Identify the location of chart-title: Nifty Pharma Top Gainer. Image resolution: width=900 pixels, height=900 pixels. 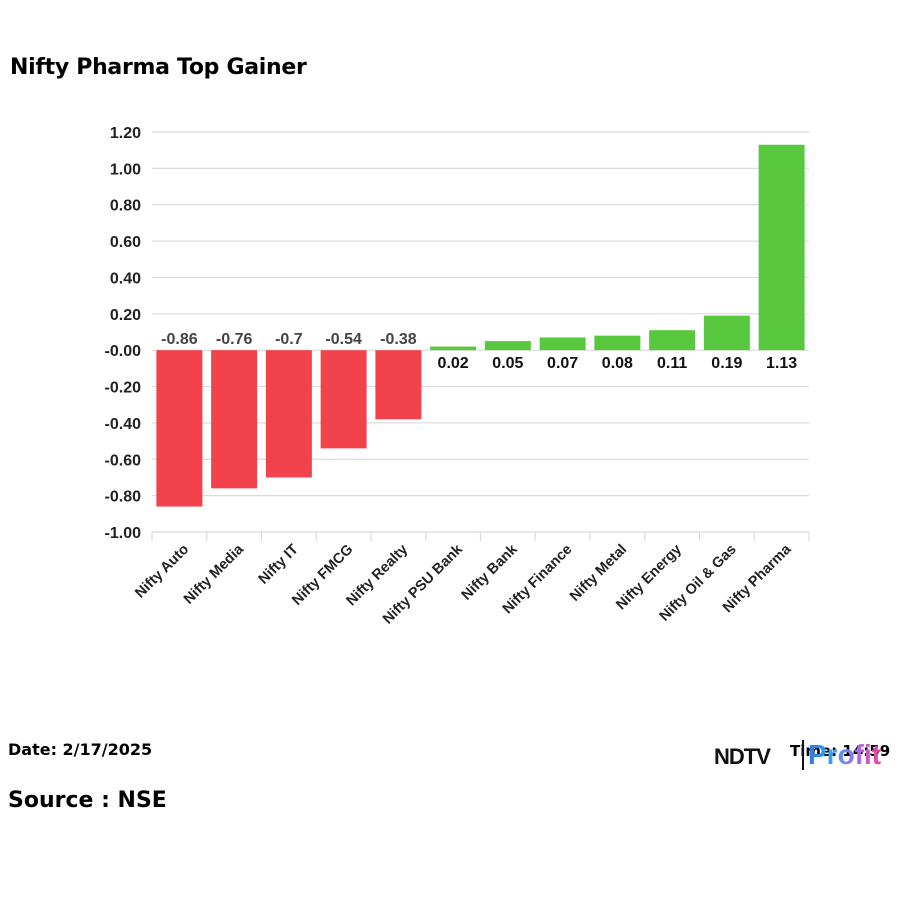
(158, 67).